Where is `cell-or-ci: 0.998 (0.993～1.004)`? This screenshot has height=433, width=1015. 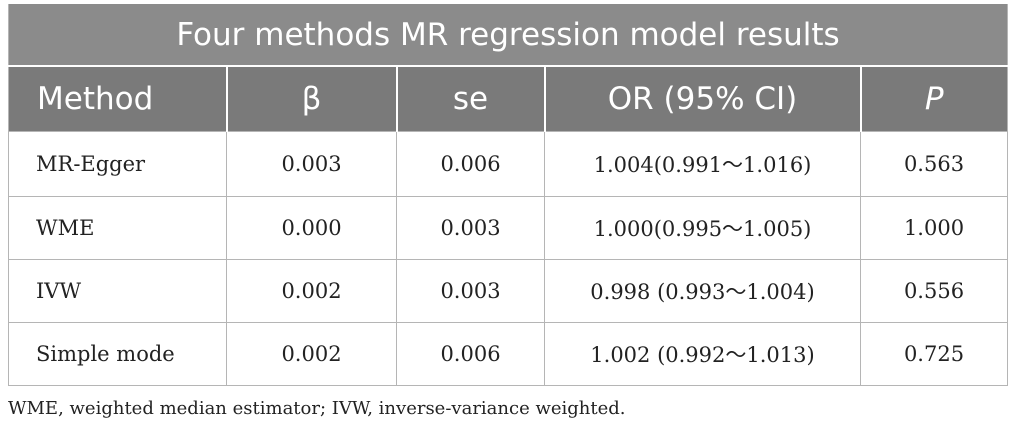 cell-or-ci: 0.998 (0.993～1.004) is located at coordinates (702, 291).